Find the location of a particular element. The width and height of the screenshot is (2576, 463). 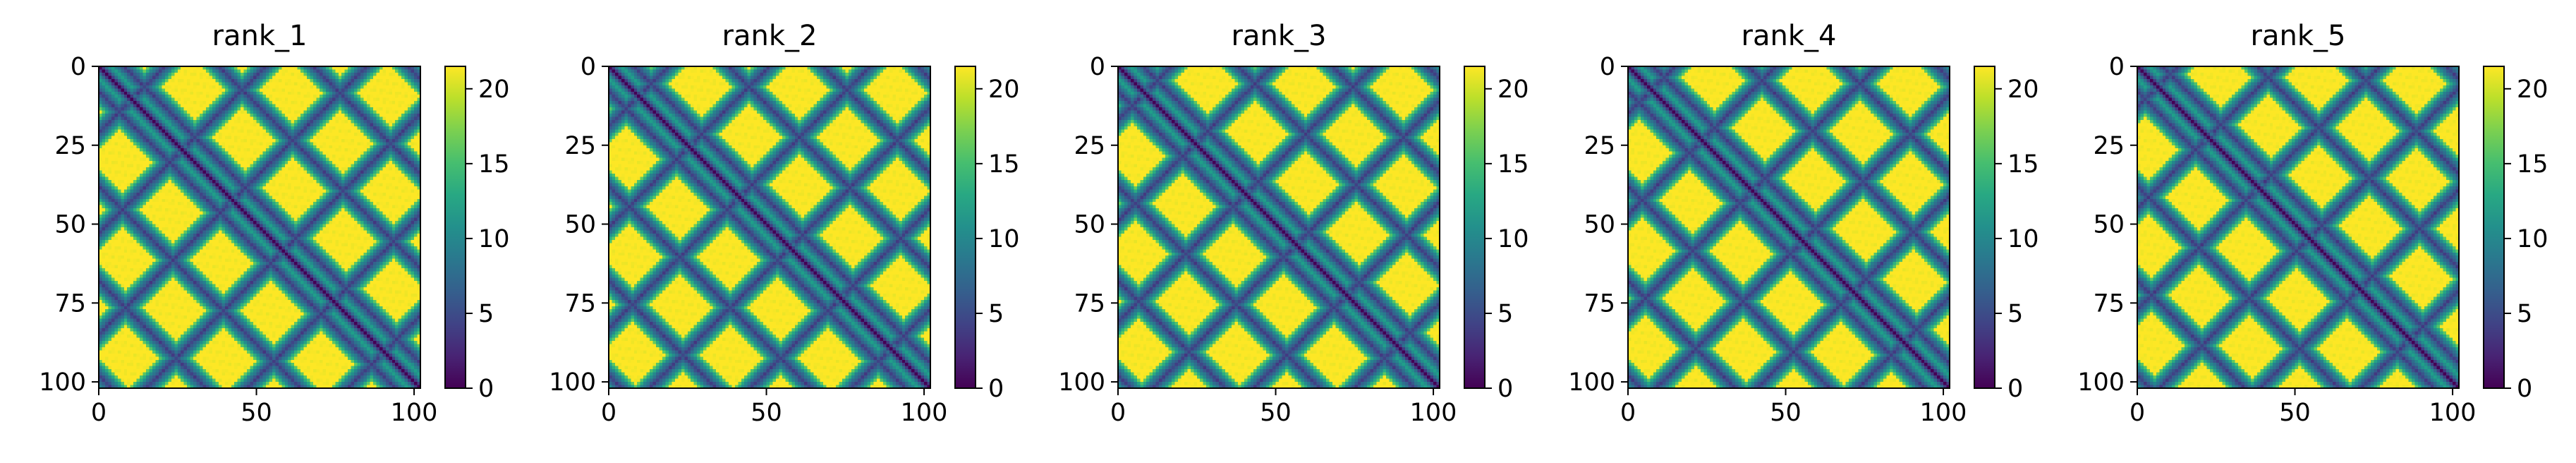

chart-title: rank_5 is located at coordinates (2298, 36).